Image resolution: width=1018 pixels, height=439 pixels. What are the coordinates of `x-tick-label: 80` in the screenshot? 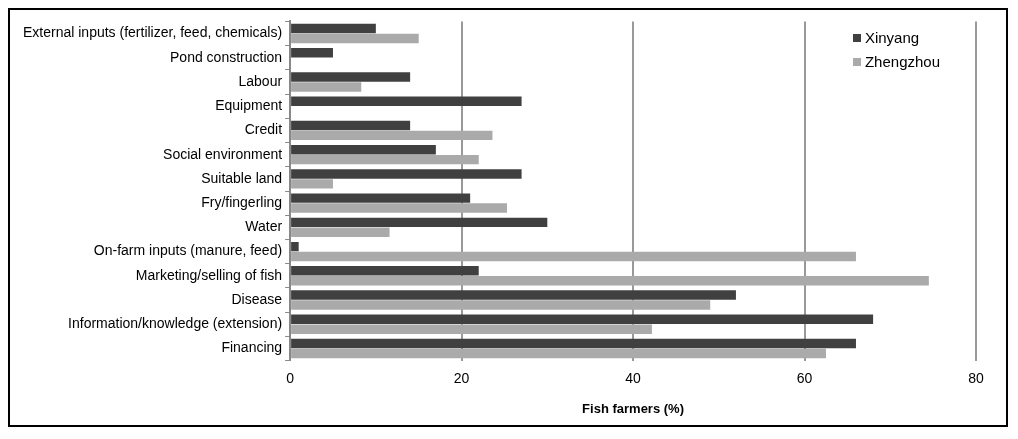 It's located at (976, 377).